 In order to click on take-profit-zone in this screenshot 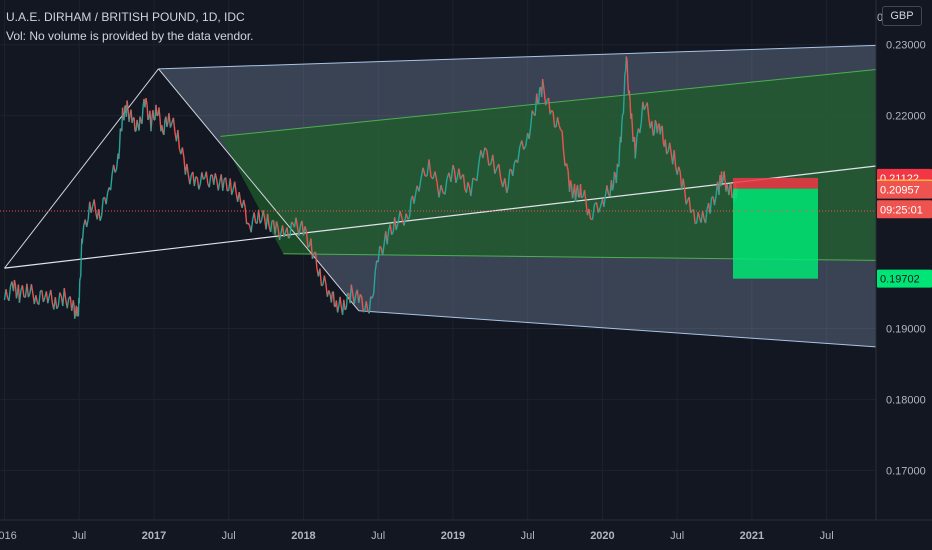, I will do `click(775, 233)`.